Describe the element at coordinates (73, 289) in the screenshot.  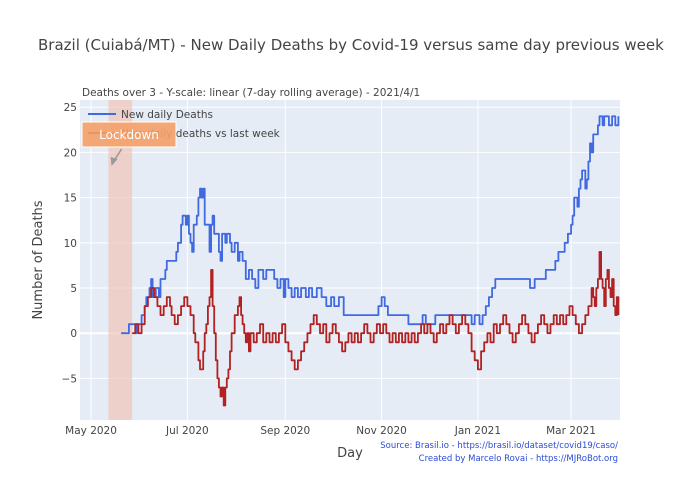
I see `y-tick-label-2: 5` at that location.